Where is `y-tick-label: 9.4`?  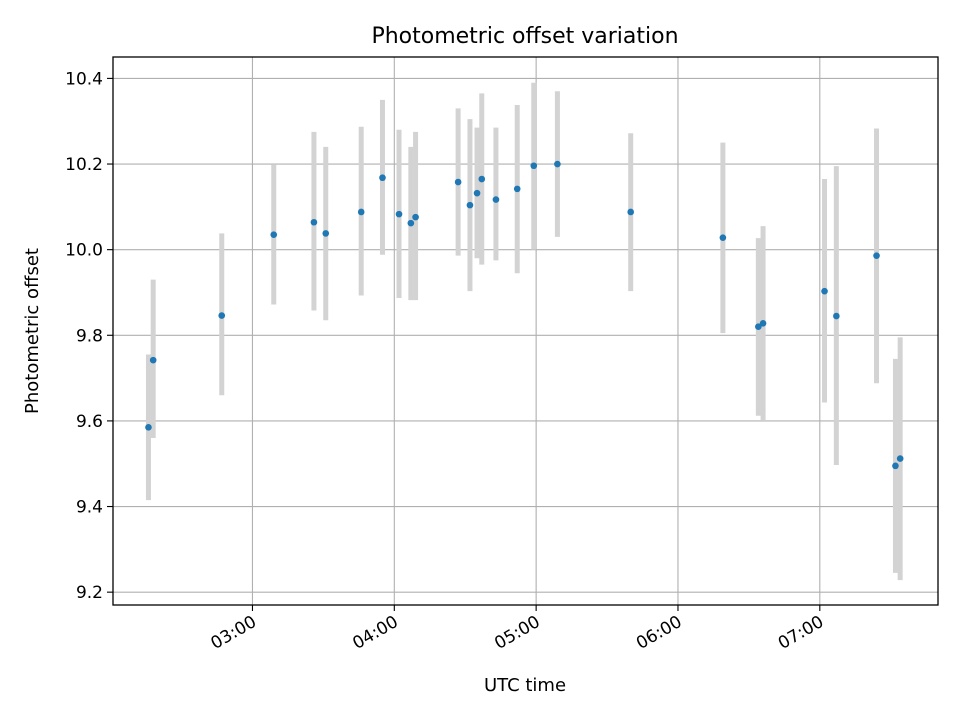 y-tick-label: 9.4 is located at coordinates (89, 508).